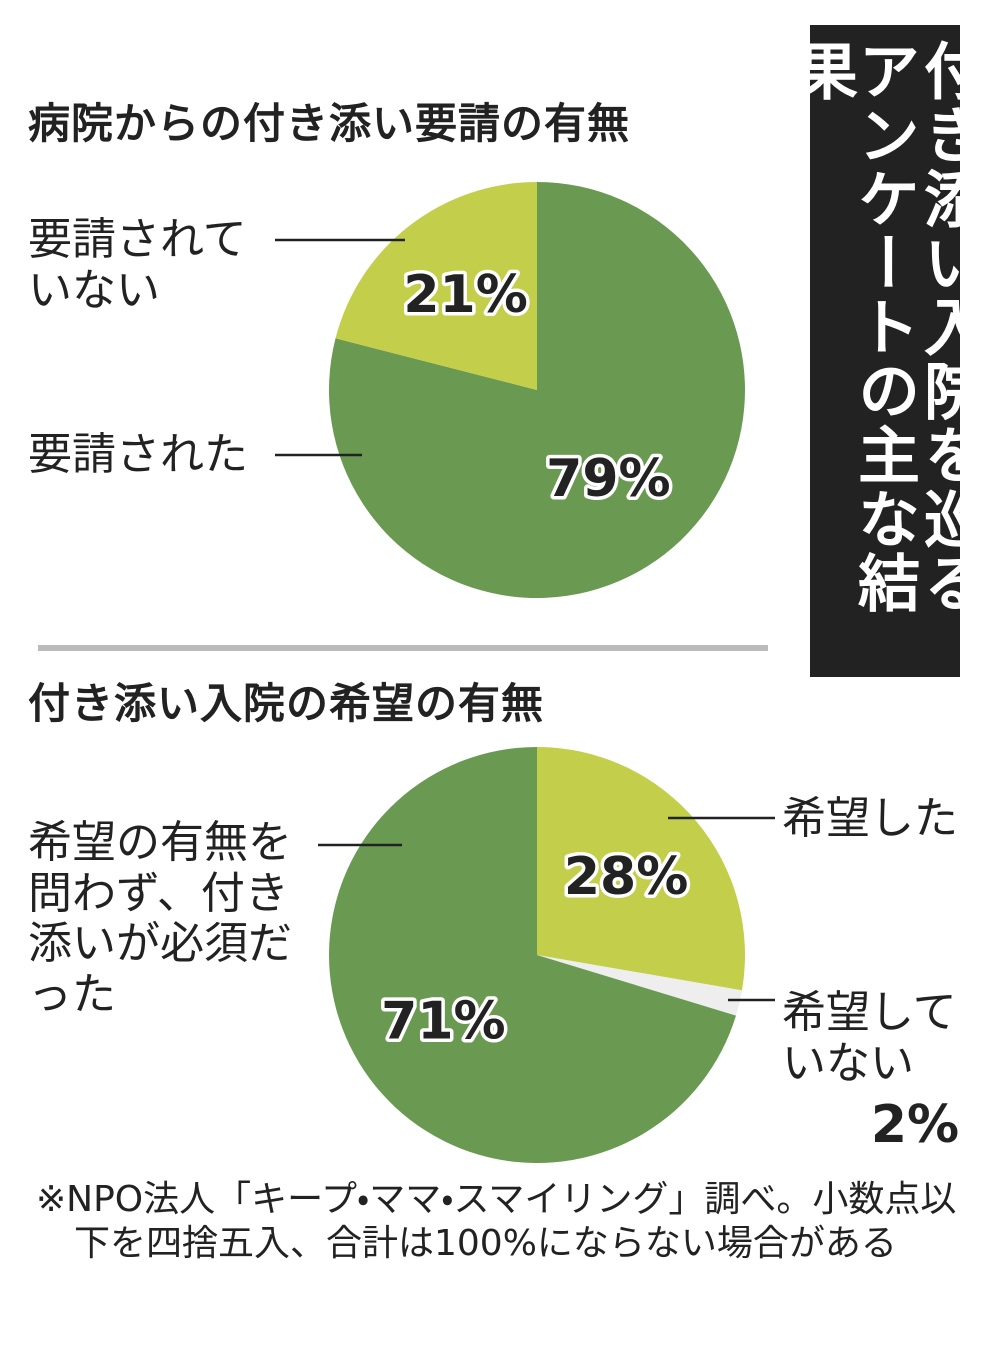  What do you see at coordinates (852, 327) in the screenshot?
I see `header-title: アンケートの主な結果` at bounding box center [852, 327].